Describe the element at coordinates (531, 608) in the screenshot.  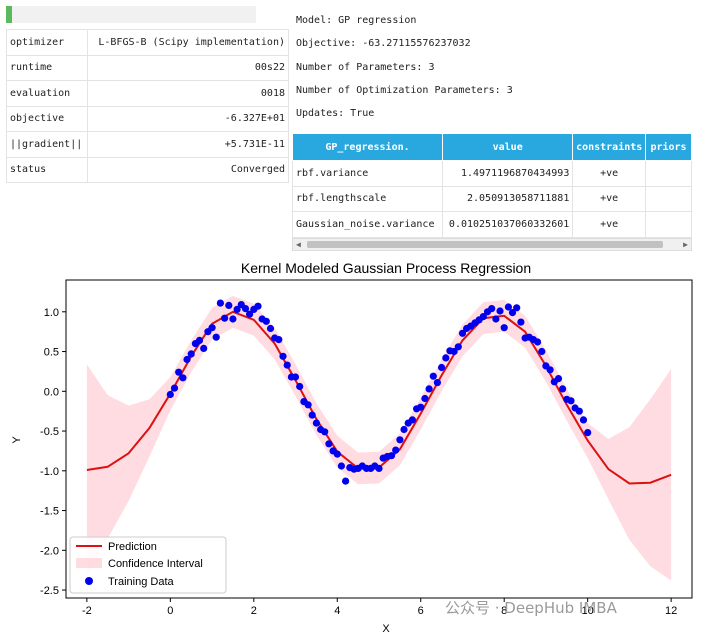
I see `watermark: 公众号 · DeepHub IMBA` at that location.